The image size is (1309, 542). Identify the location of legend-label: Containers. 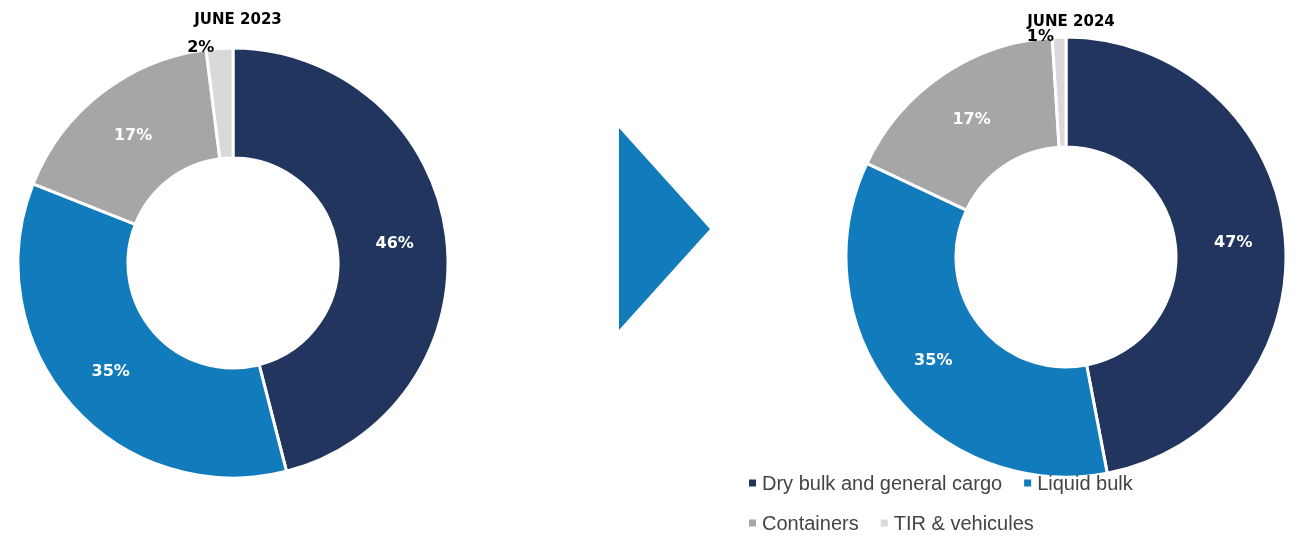
(810, 523).